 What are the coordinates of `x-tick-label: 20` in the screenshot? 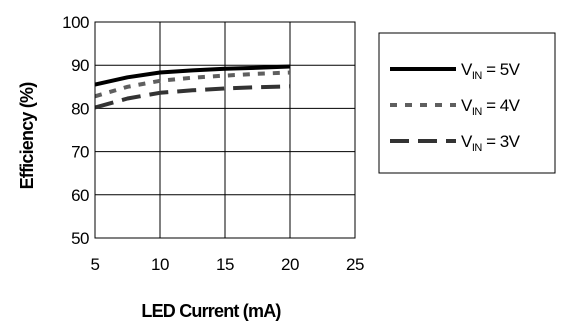 It's located at (290, 264).